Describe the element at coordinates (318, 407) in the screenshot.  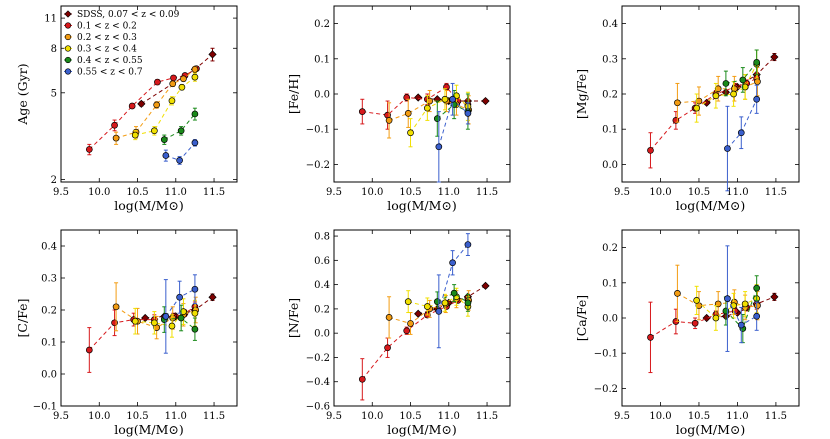
I see `y-tick-label: −0.6` at that location.